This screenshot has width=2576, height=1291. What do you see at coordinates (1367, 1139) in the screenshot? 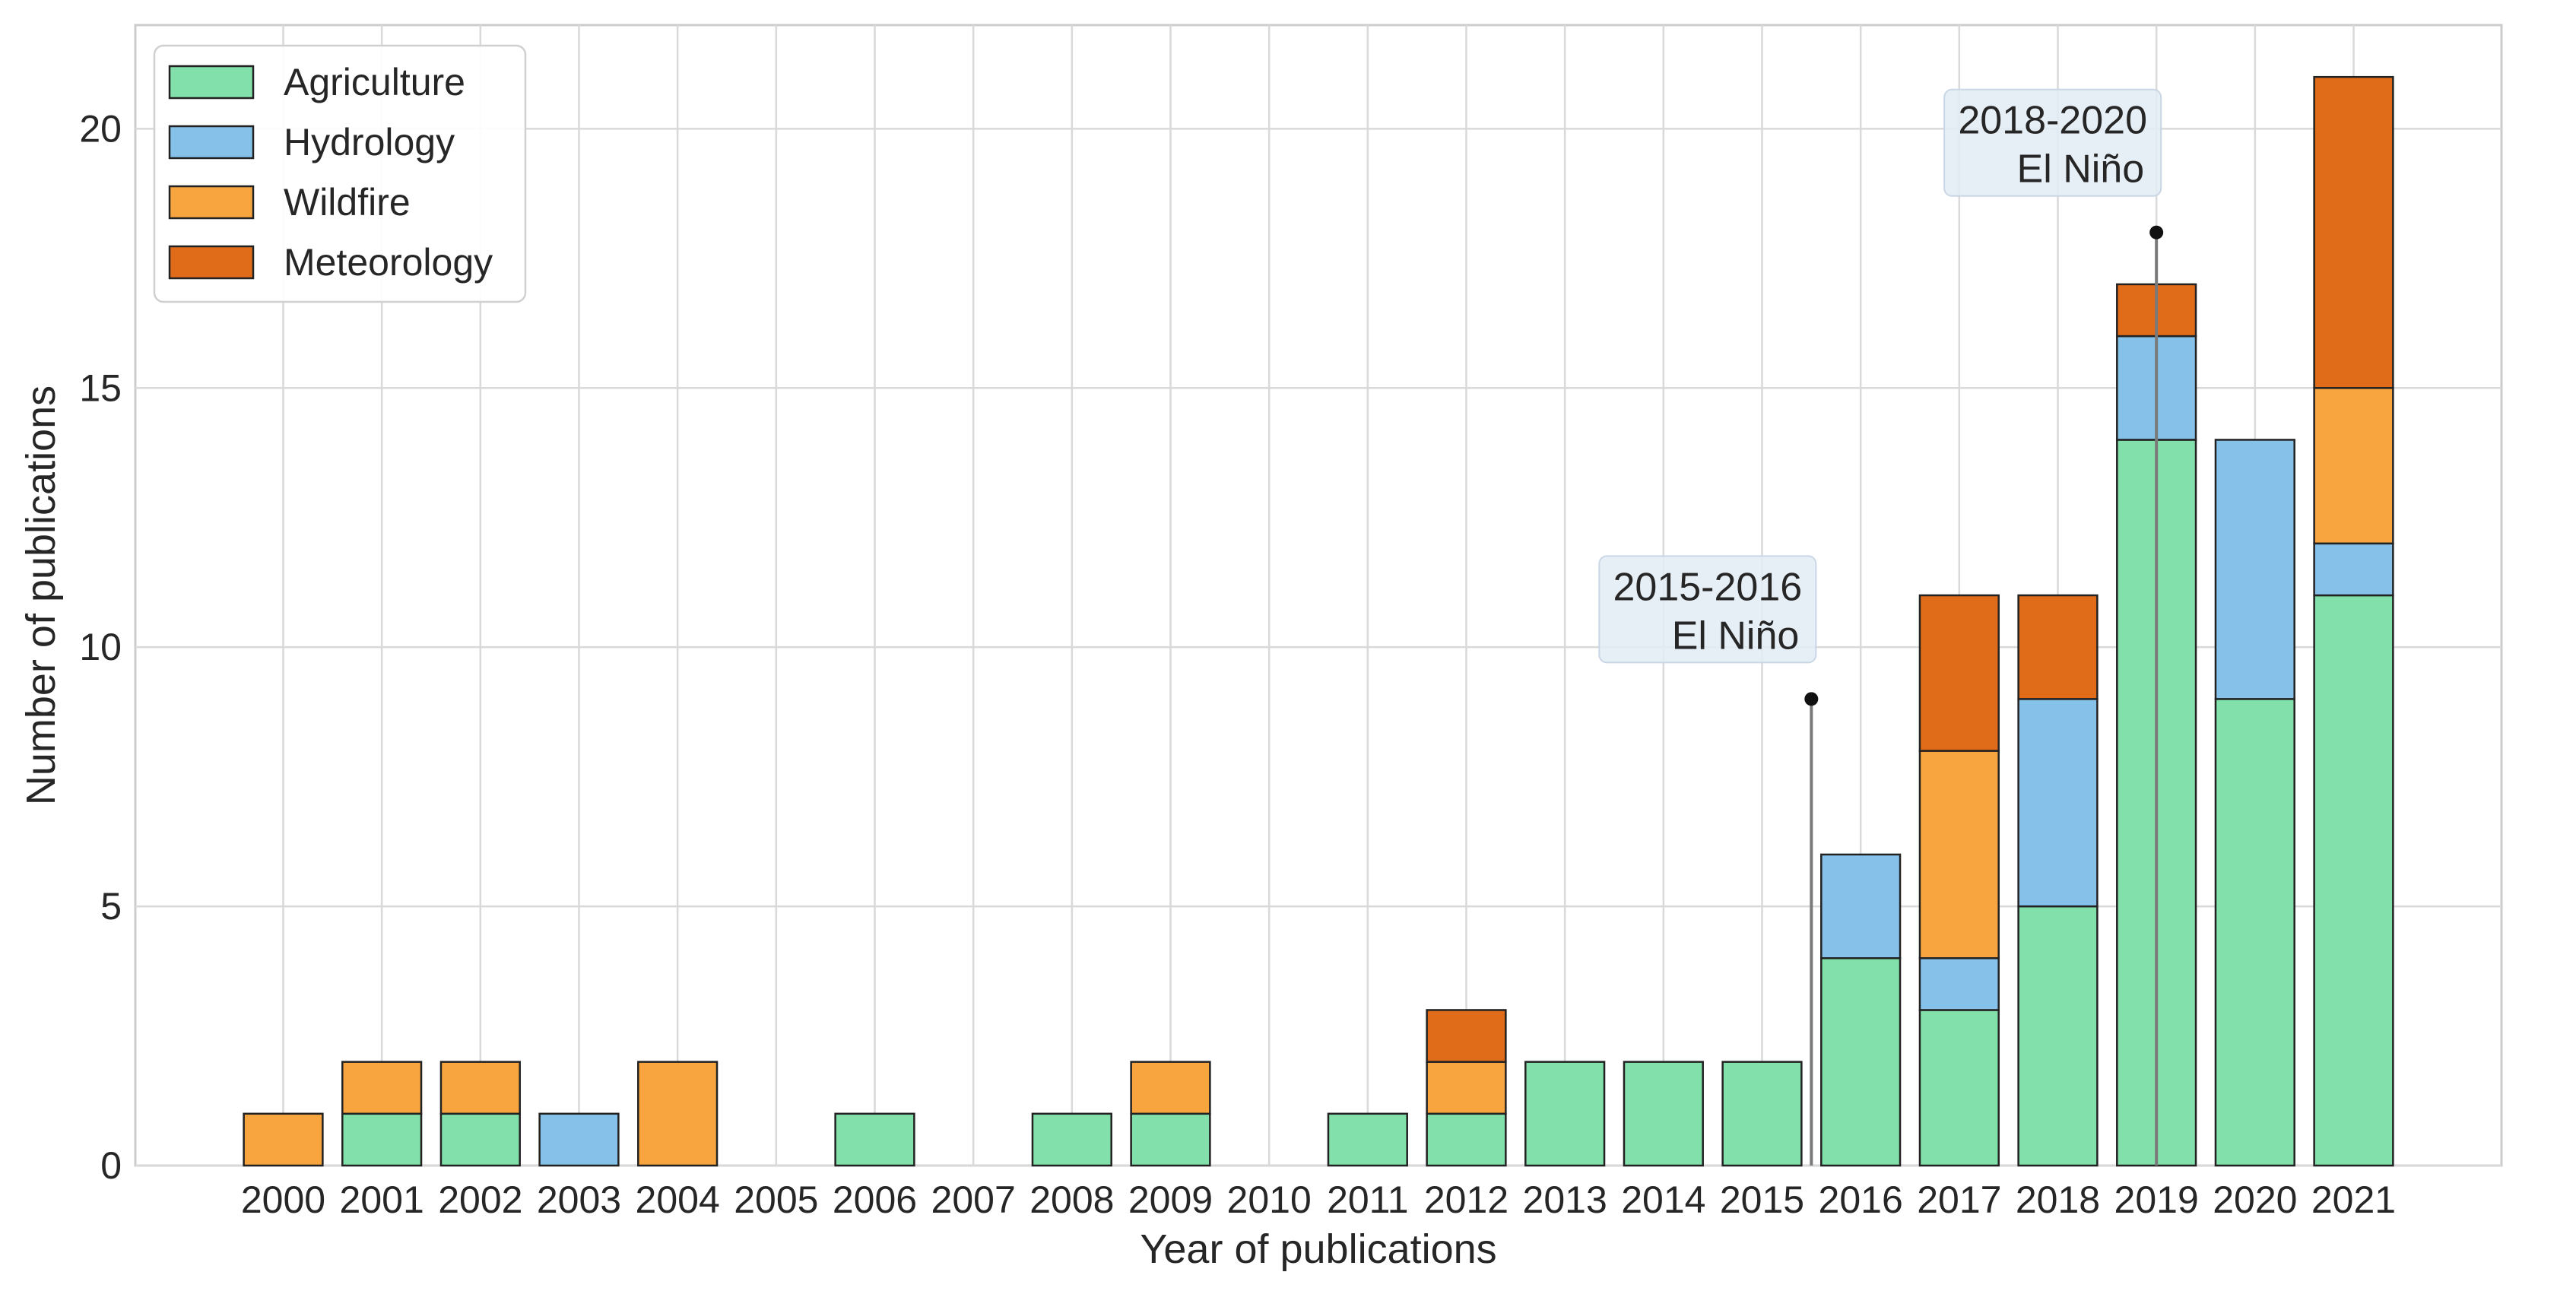
I see `bar-agriculture-2011` at bounding box center [1367, 1139].